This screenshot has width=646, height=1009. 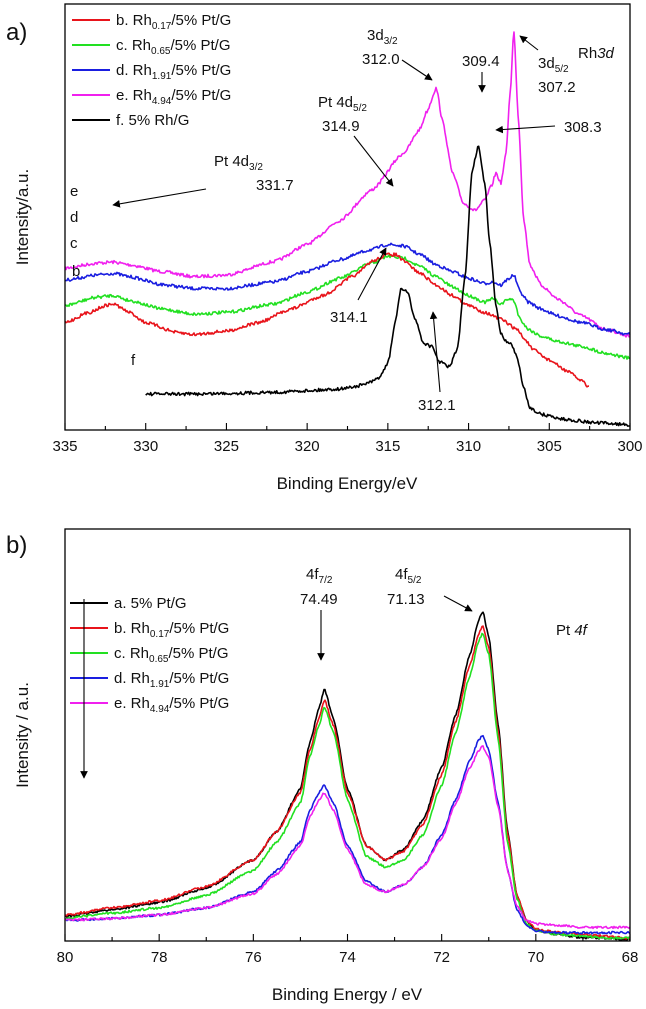 I want to click on panel-b-title: Pt 4f, so click(x=572, y=630).